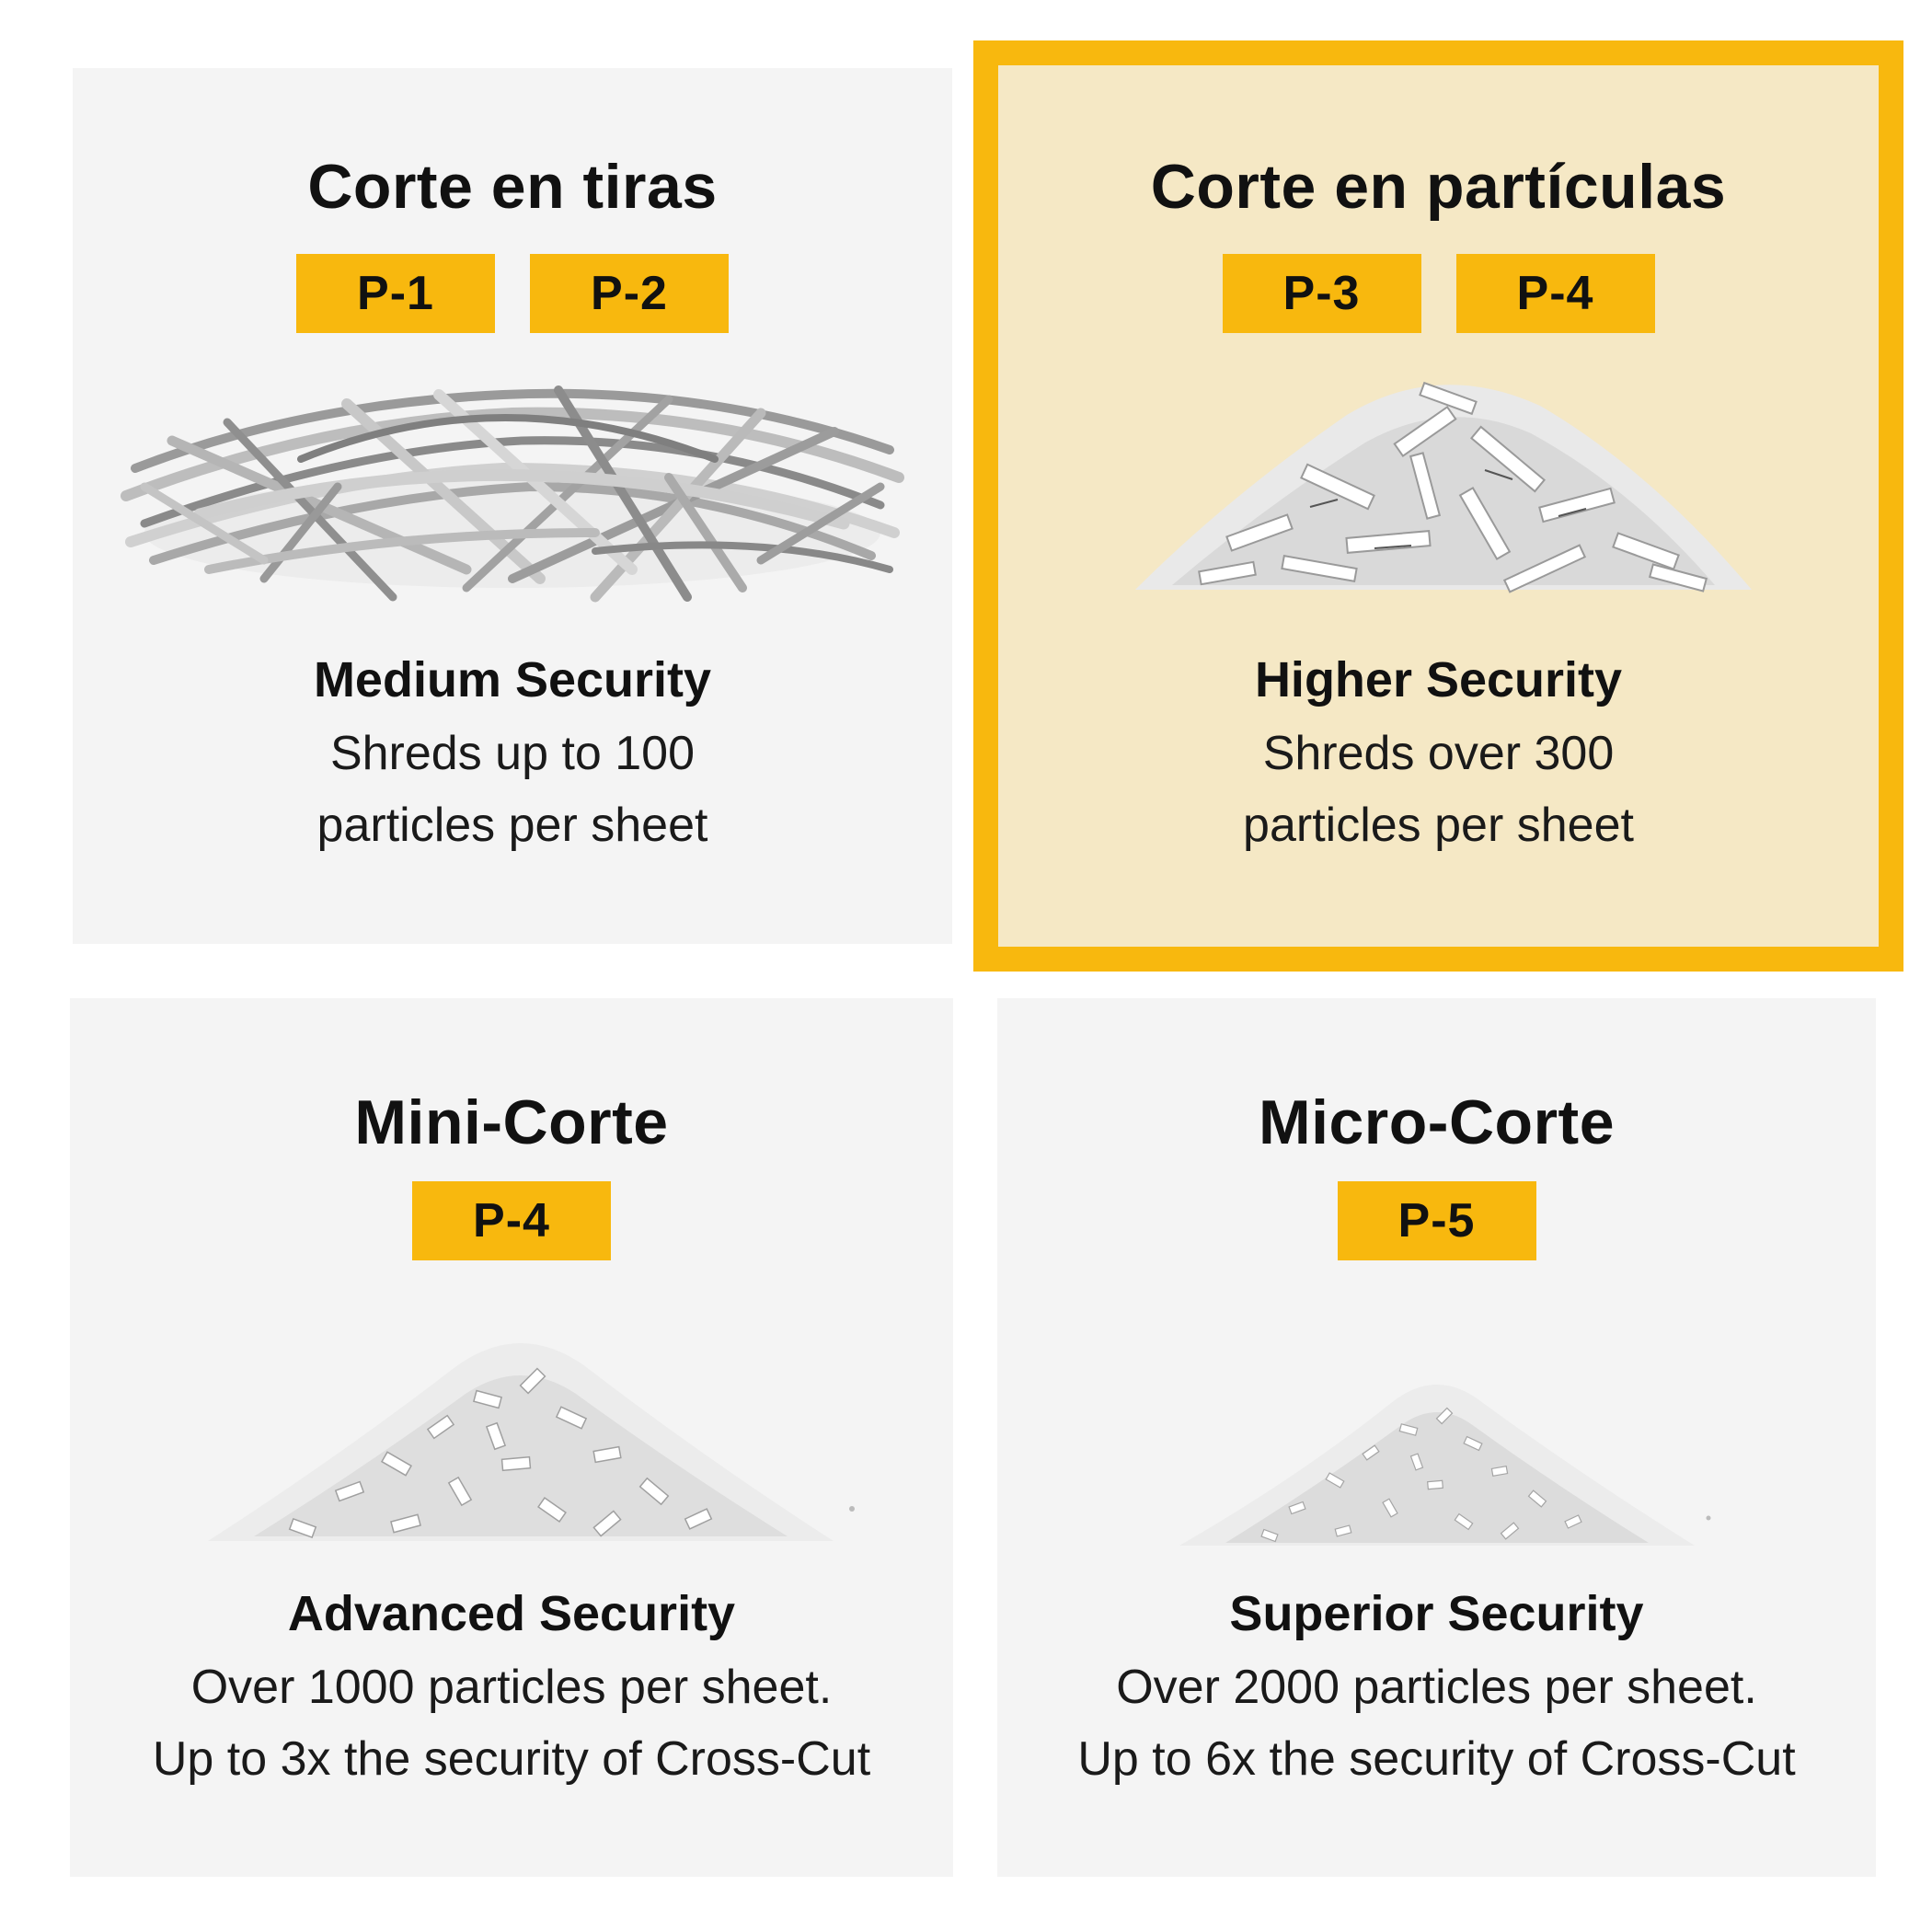 The height and width of the screenshot is (1932, 1932). I want to click on security-description: Shreds over 300 particles per sheet, so click(1438, 789).